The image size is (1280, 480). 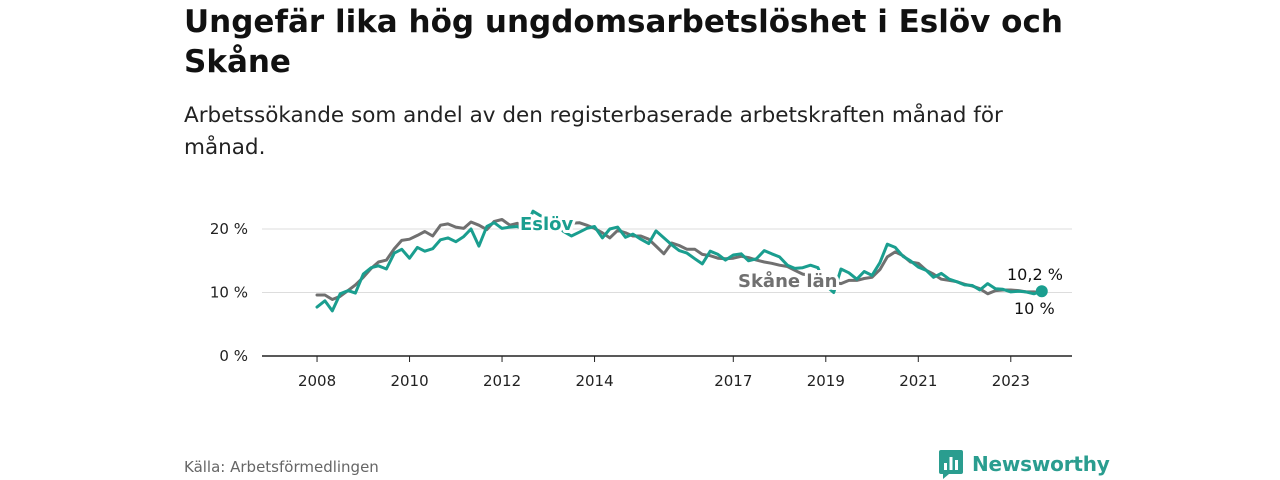 I want to click on x-tick-label: 2014, so click(x=594, y=381).